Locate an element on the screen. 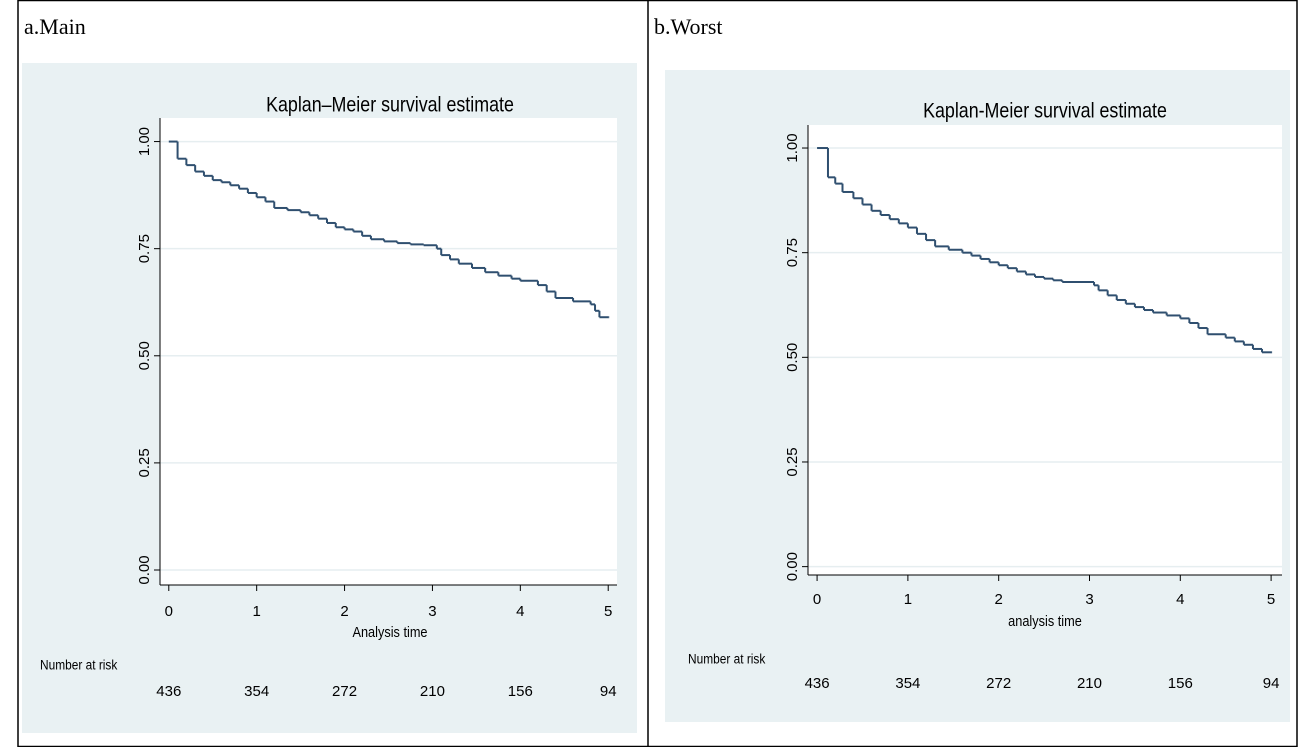 The width and height of the screenshot is (1305, 747). chart-title: Kaplan-Meier survival estimate is located at coordinates (1045, 111).